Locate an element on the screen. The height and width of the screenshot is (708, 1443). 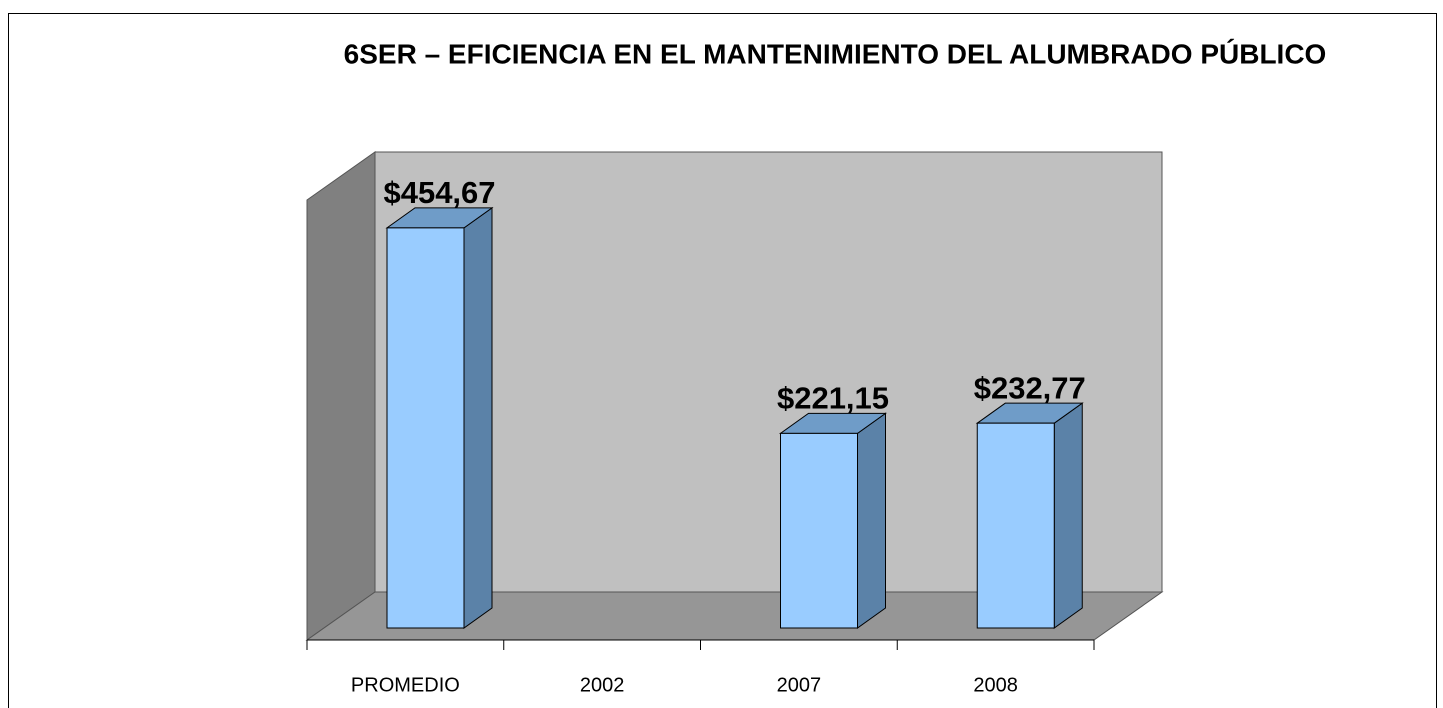
x-tick-label: 2002 is located at coordinates (602, 685).